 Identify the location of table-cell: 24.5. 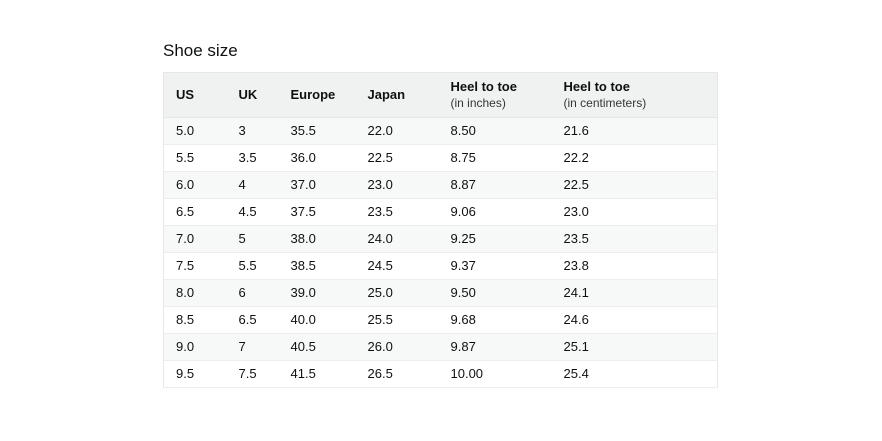
(397, 266).